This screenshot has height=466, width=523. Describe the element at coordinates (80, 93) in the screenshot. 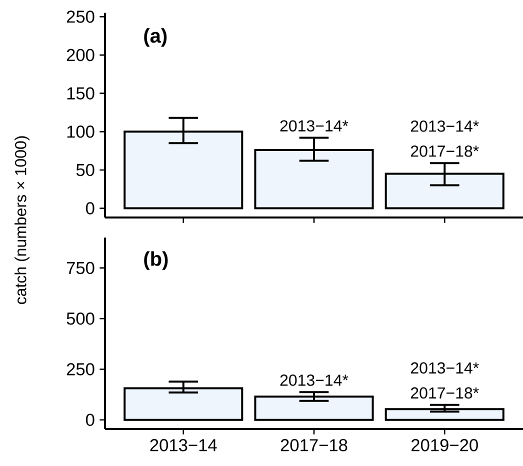

I see `y-tick-label: 150` at that location.